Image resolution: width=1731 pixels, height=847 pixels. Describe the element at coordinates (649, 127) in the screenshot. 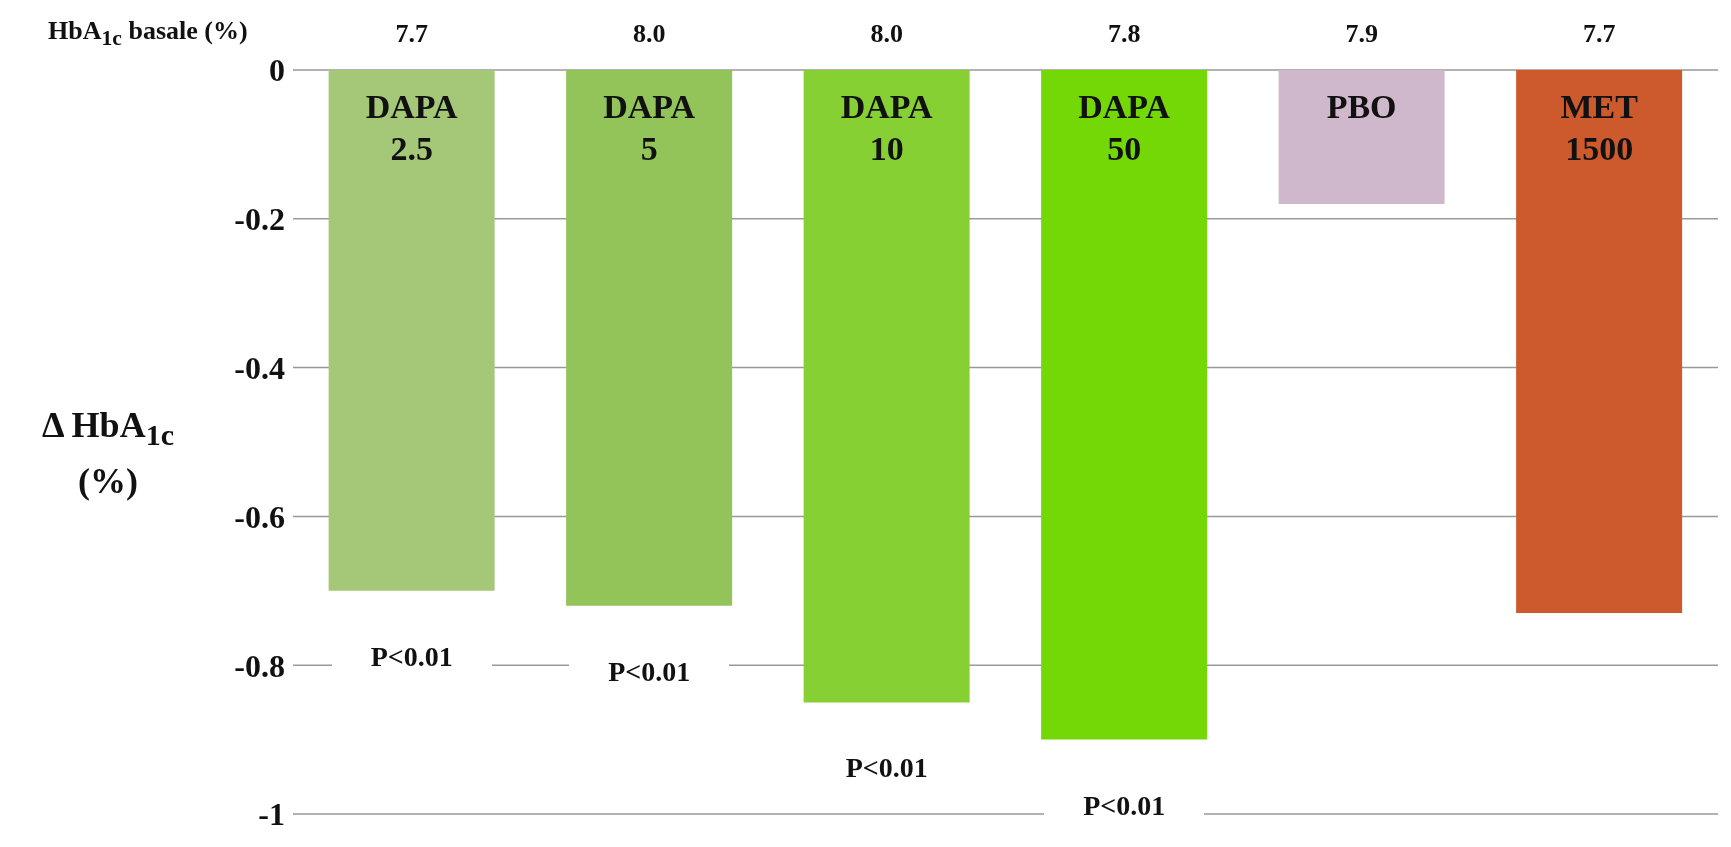

I see `x-tick-label: DAPA 5` at that location.